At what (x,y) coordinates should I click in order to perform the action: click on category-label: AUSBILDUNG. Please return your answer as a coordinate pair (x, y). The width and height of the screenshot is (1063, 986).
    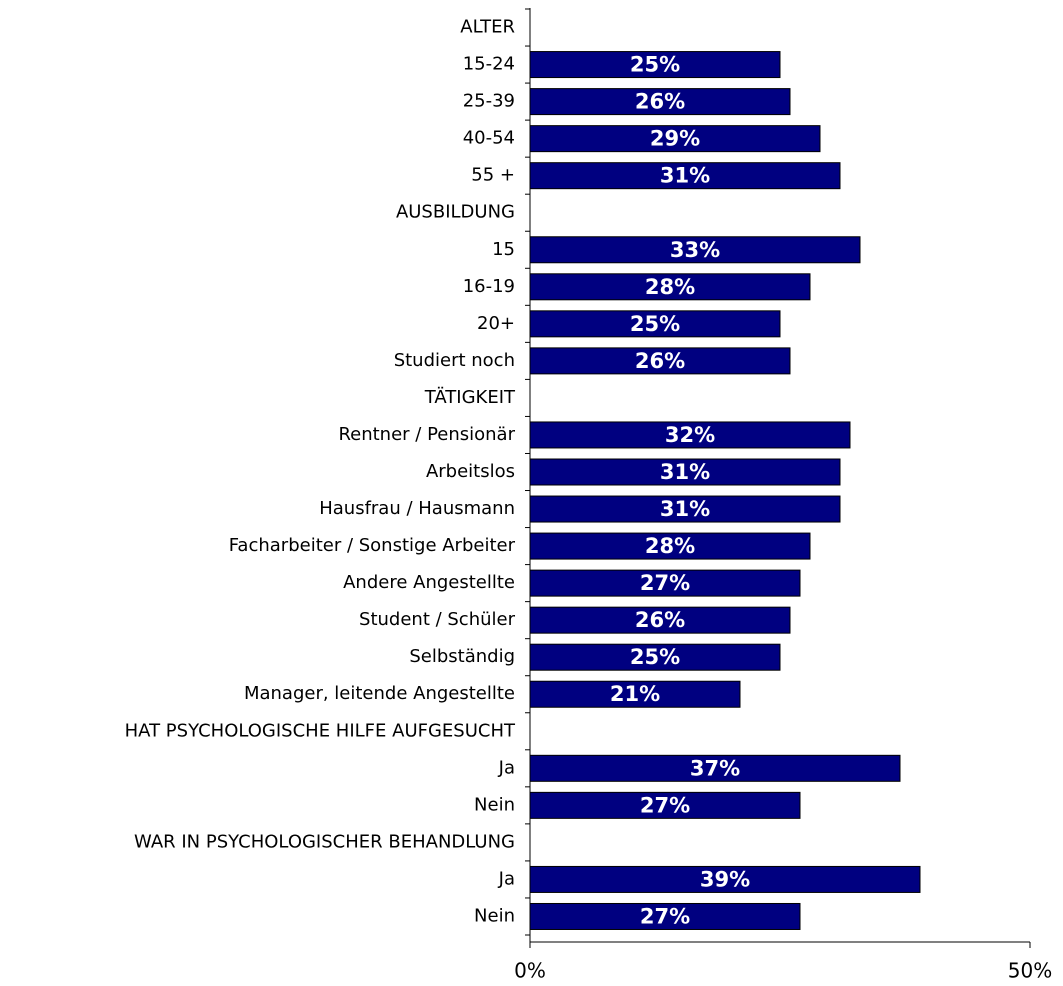
    Looking at the image, I should click on (455, 212).